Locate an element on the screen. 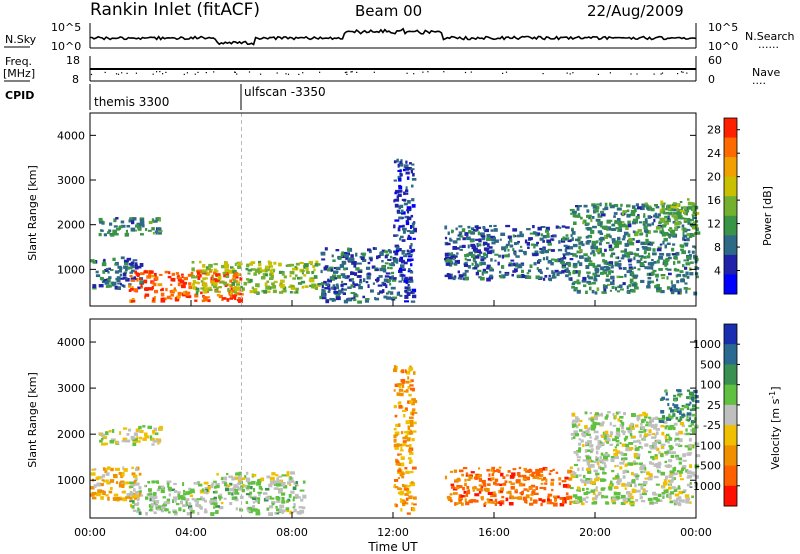  noise-sky-line is located at coordinates (393, 36).